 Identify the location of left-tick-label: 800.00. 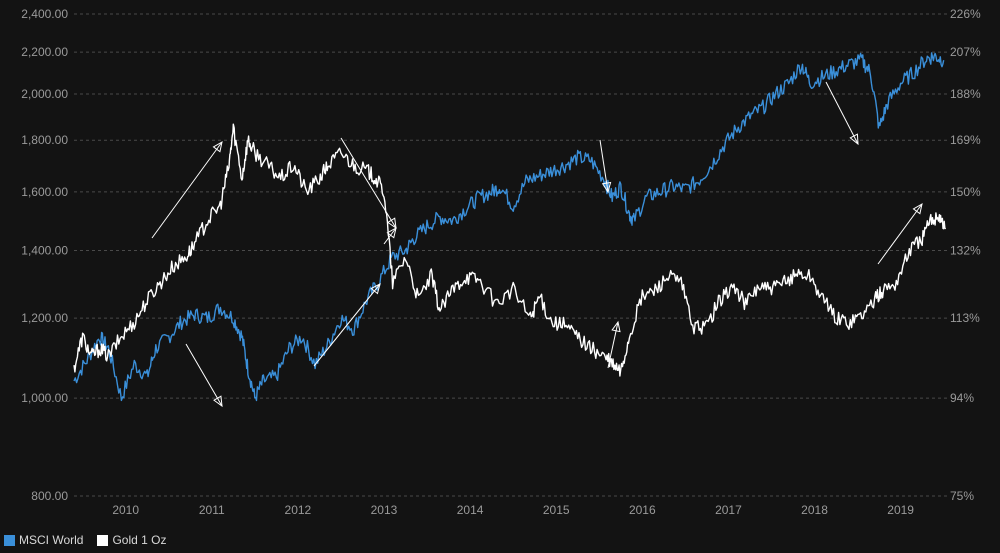
(49, 496).